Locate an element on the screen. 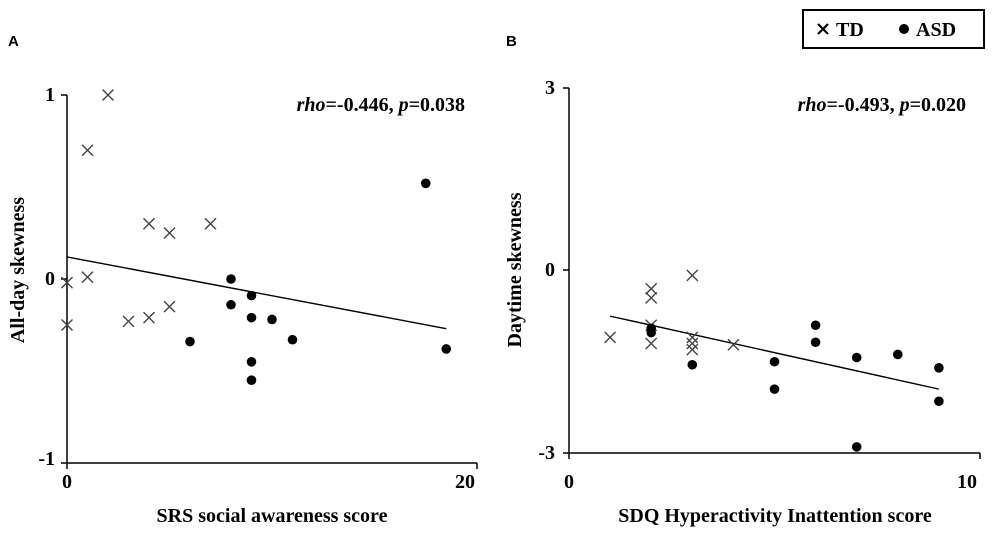 Image resolution: width=1000 pixels, height=535 pixels. panel-b-ytick-label: 0 is located at coordinates (550, 270).